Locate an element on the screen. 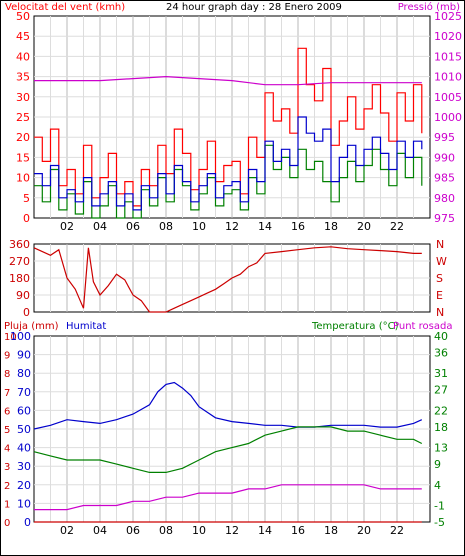 The image size is (465, 556). wind-x-tick: 12 is located at coordinates (232, 226).